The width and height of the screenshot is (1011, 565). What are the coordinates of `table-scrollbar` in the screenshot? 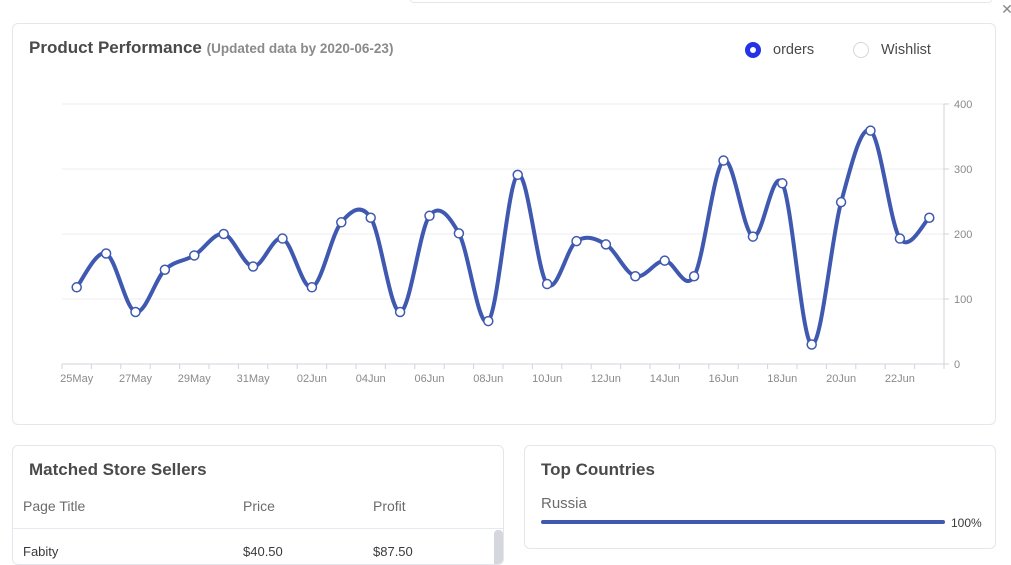 It's located at (498, 547).